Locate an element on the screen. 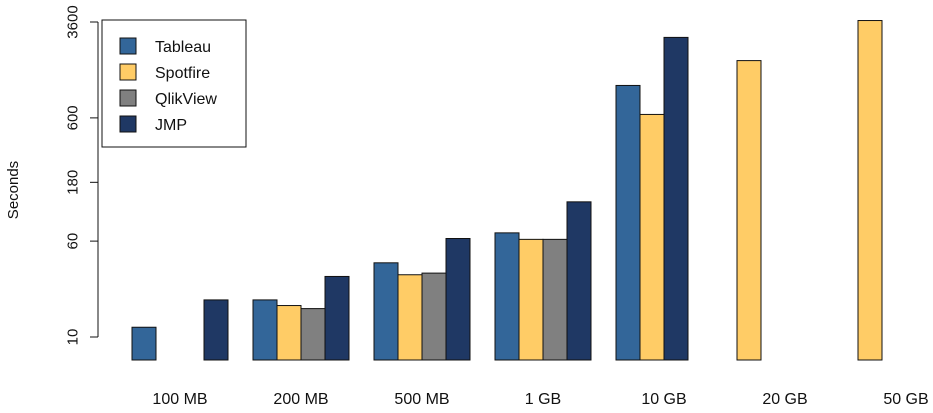  bar-spotfire-20gb is located at coordinates (749, 210).